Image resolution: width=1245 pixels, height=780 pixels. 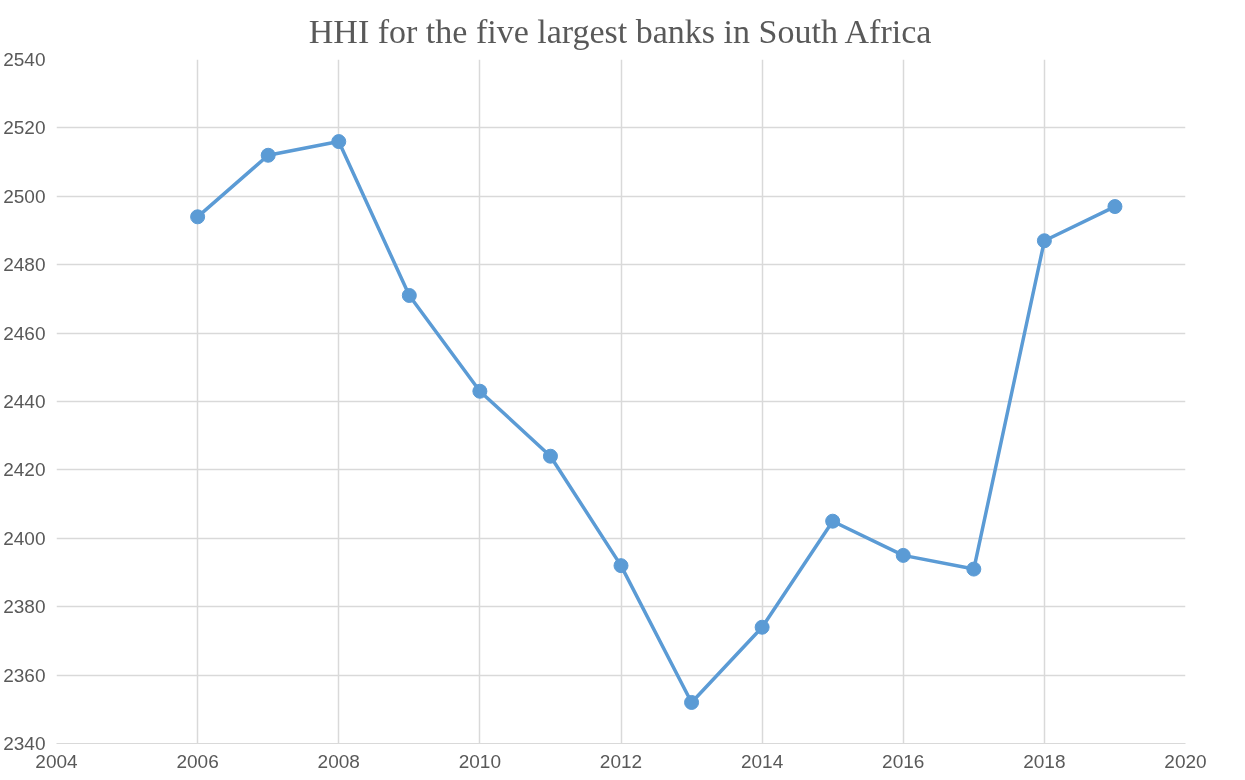 What do you see at coordinates (1044, 761) in the screenshot?
I see `x-tick-label: 2018` at bounding box center [1044, 761].